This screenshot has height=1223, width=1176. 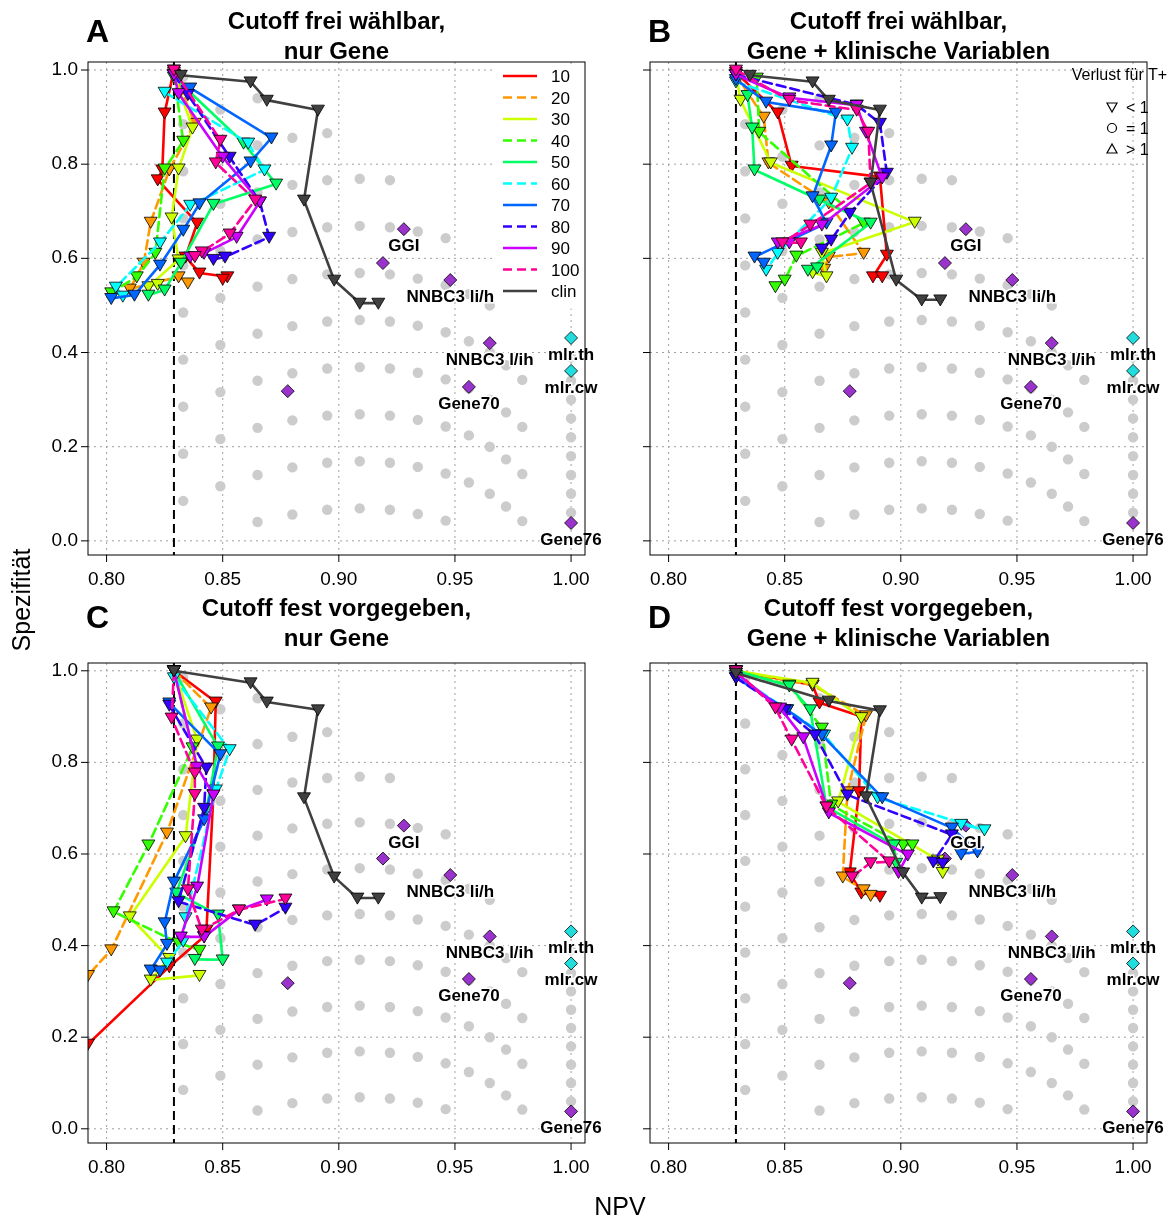 What do you see at coordinates (1137, 149) in the screenshot?
I see `annotation: > 1` at bounding box center [1137, 149].